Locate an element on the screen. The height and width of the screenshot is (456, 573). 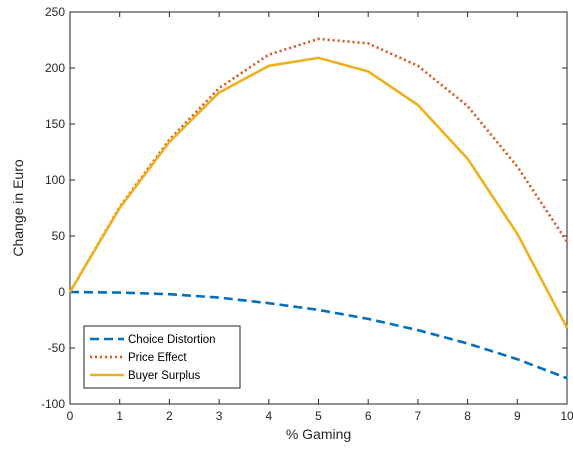
y-tick-label: -50 is located at coordinates (57, 348).